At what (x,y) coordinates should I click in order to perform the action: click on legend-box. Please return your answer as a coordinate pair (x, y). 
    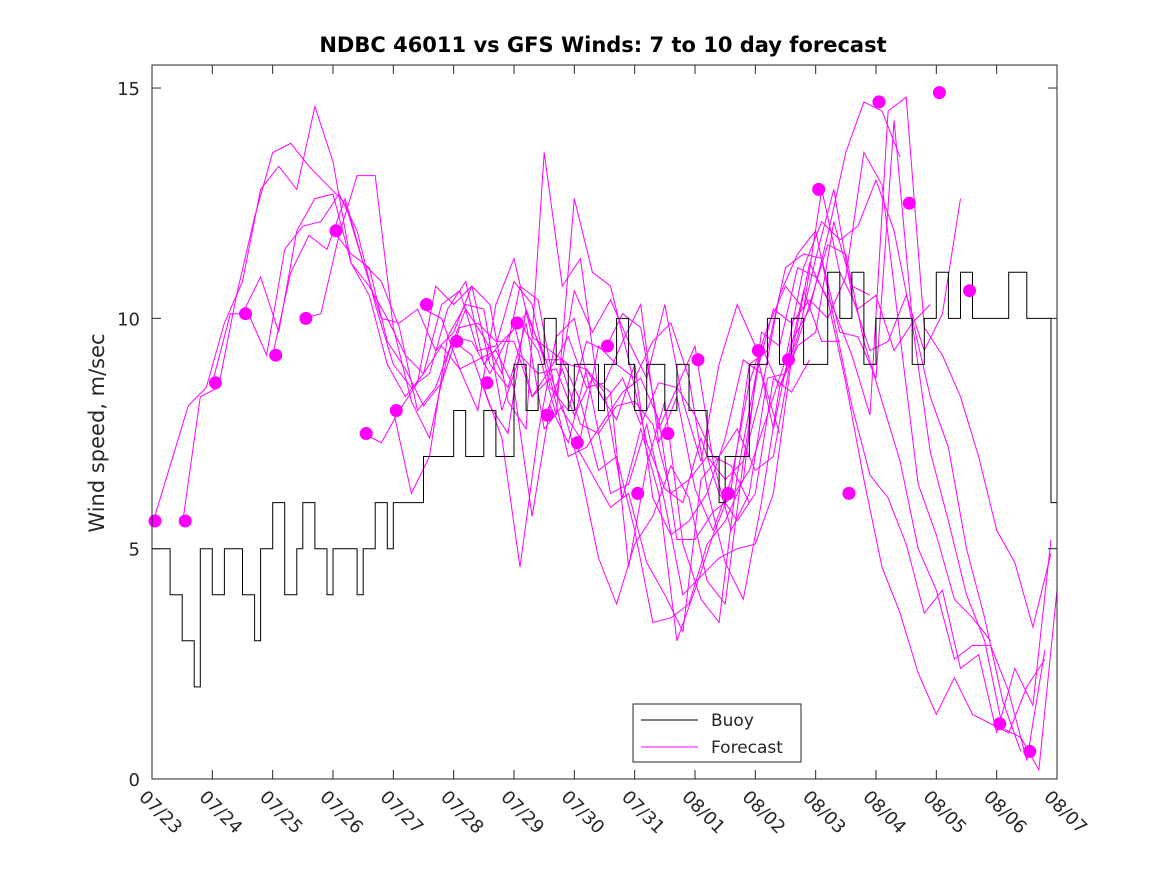
    Looking at the image, I should click on (717, 733).